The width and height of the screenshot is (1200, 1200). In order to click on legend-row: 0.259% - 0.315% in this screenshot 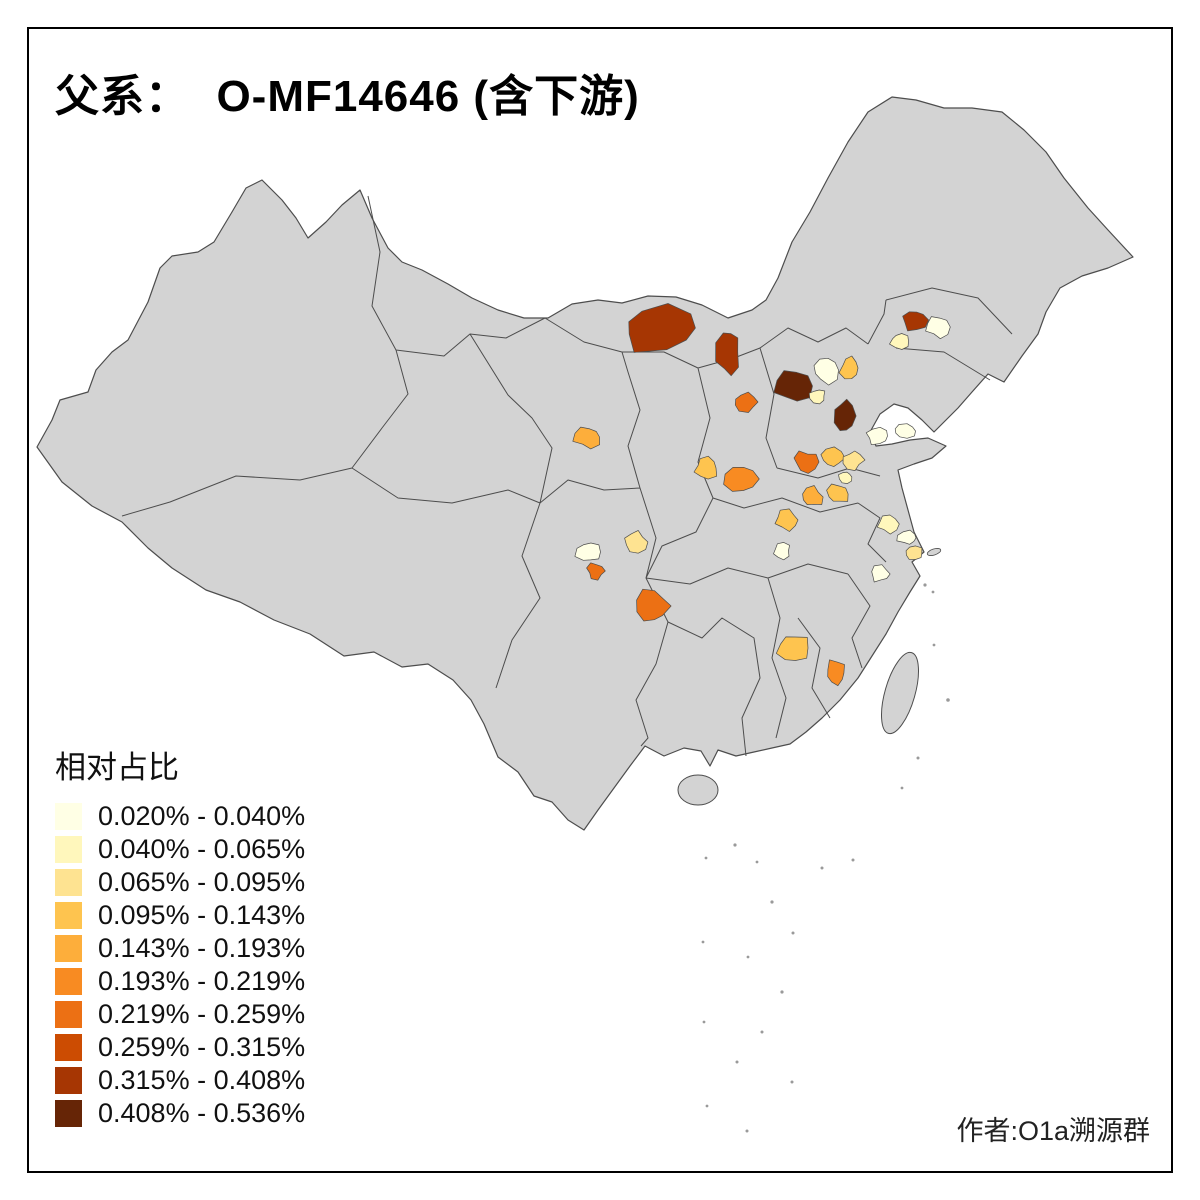, I will do `click(180, 1047)`.